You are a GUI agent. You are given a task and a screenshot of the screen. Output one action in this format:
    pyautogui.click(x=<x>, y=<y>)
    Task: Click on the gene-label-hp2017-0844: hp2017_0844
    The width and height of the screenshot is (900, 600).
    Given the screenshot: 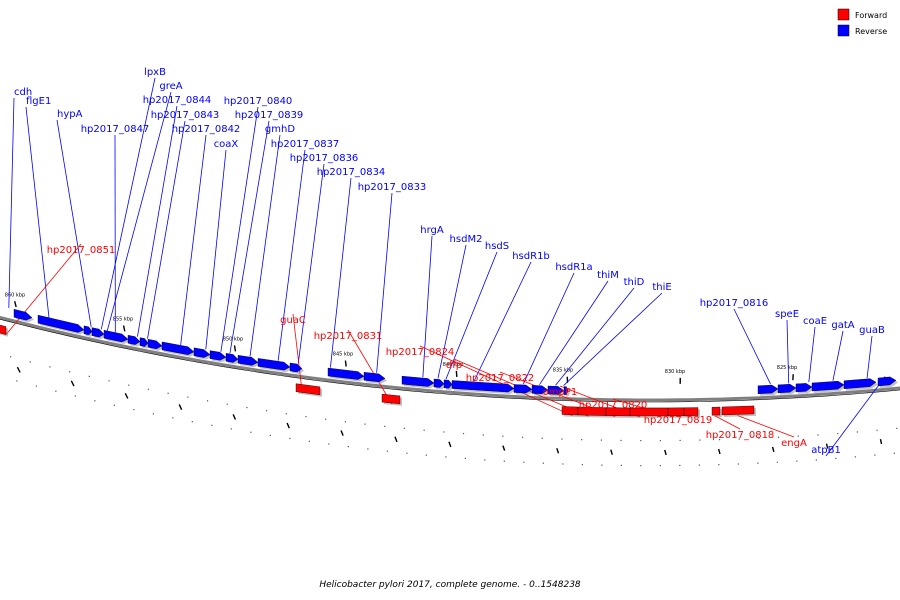 What is the action you would take?
    pyautogui.click(x=177, y=100)
    